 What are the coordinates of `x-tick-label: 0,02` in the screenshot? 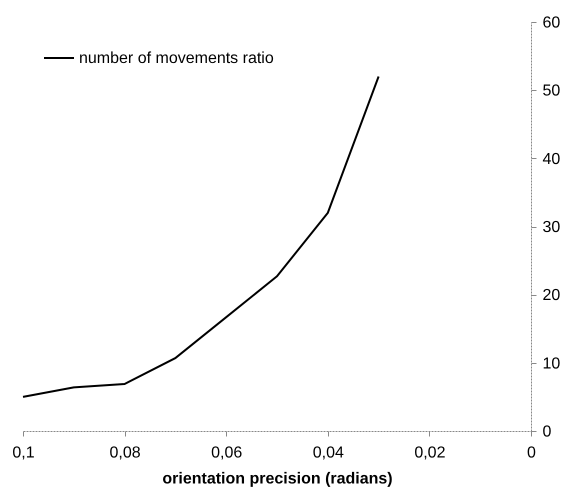 It's located at (430, 453).